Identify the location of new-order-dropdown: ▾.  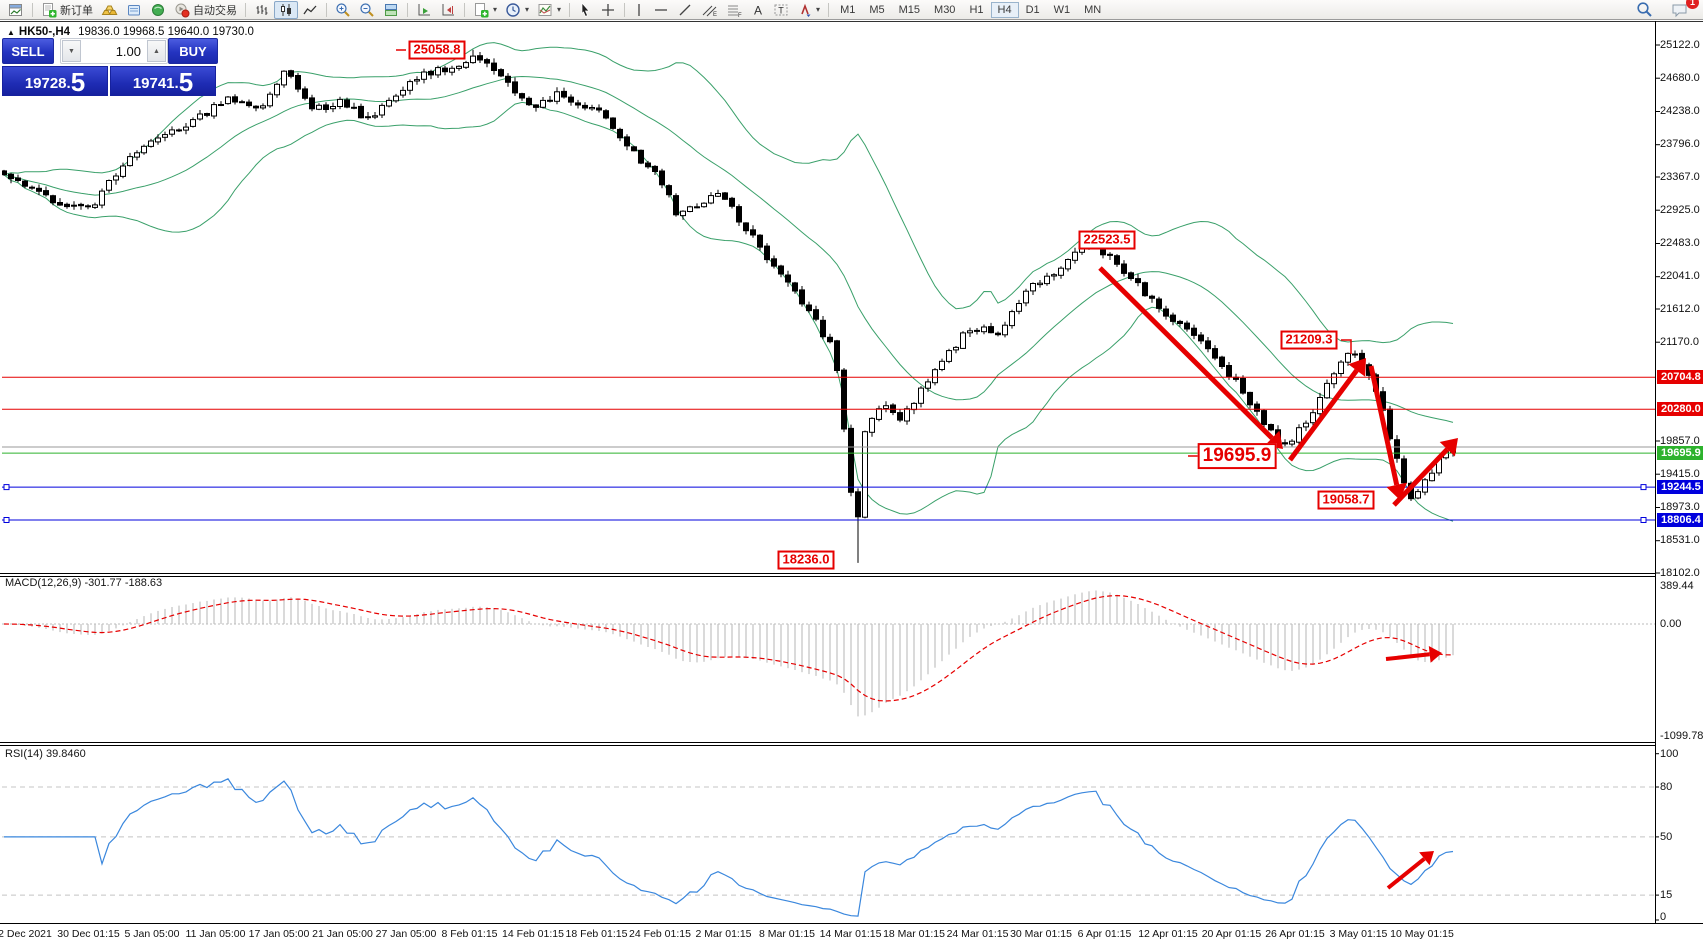
(485, 10).